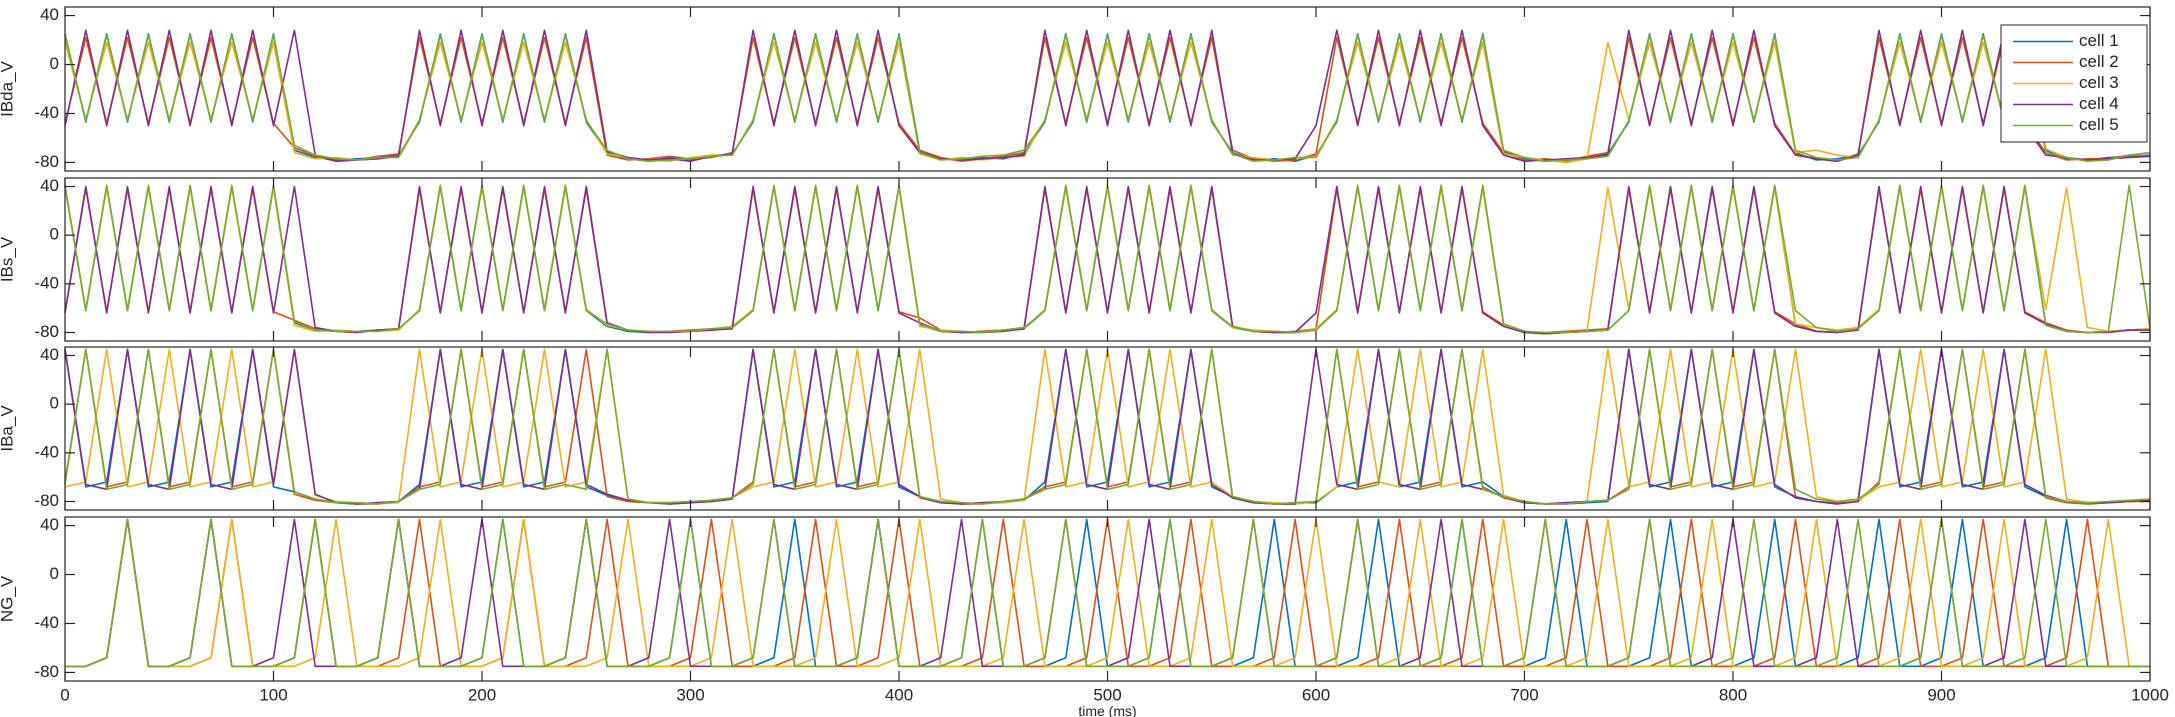 This screenshot has width=2175, height=717. I want to click on x-axis-label: time (ms), so click(1107, 710).